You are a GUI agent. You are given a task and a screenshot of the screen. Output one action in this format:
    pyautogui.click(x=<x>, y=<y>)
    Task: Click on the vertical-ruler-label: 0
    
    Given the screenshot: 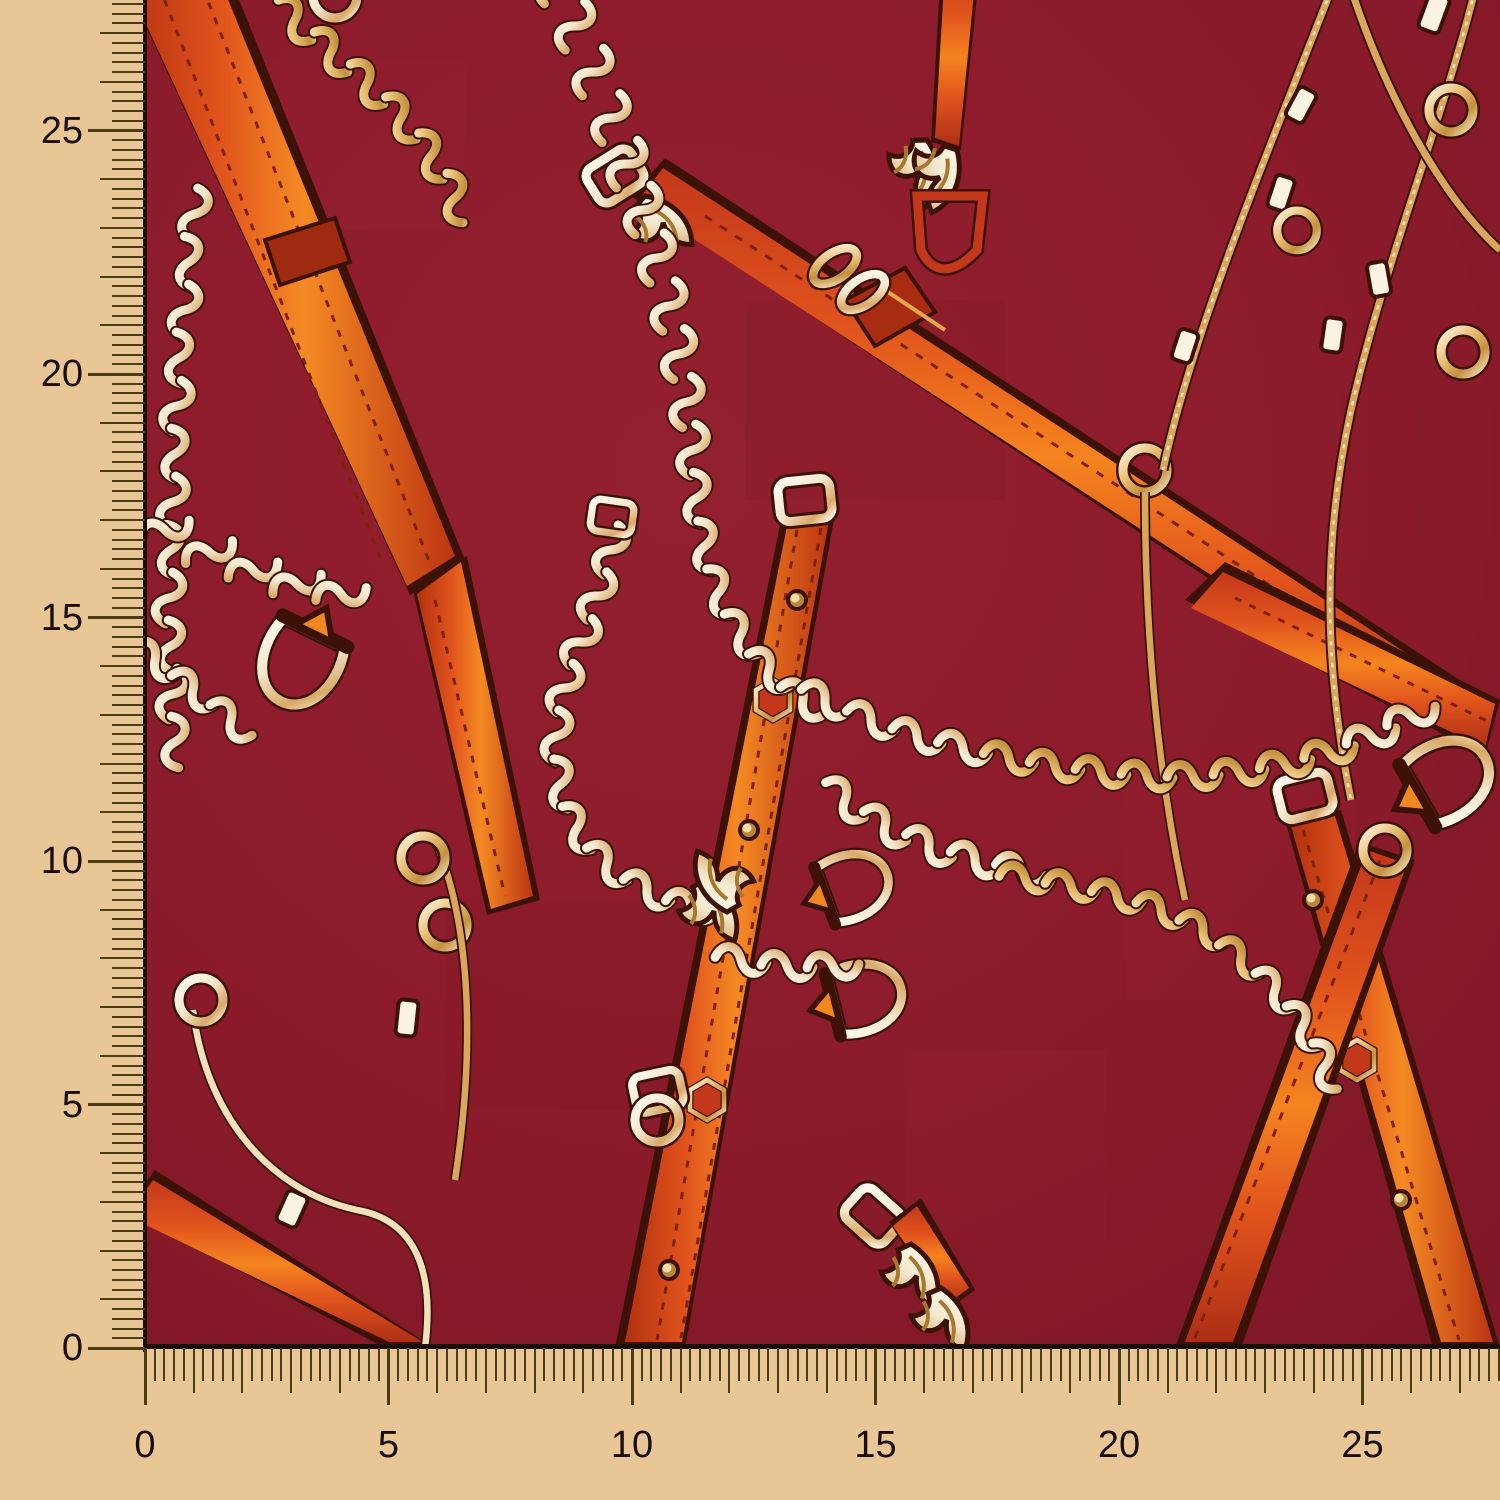 What is the action you would take?
    pyautogui.click(x=72, y=1348)
    